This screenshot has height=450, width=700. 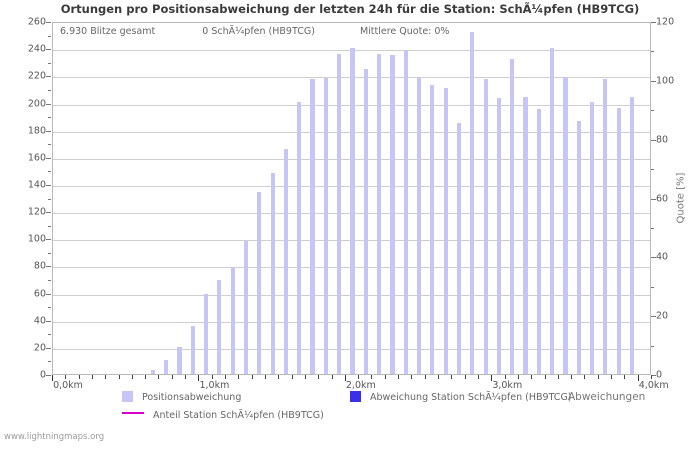 I want to click on subtitle-total: 6.930 Blitze gesamt, so click(x=108, y=31).